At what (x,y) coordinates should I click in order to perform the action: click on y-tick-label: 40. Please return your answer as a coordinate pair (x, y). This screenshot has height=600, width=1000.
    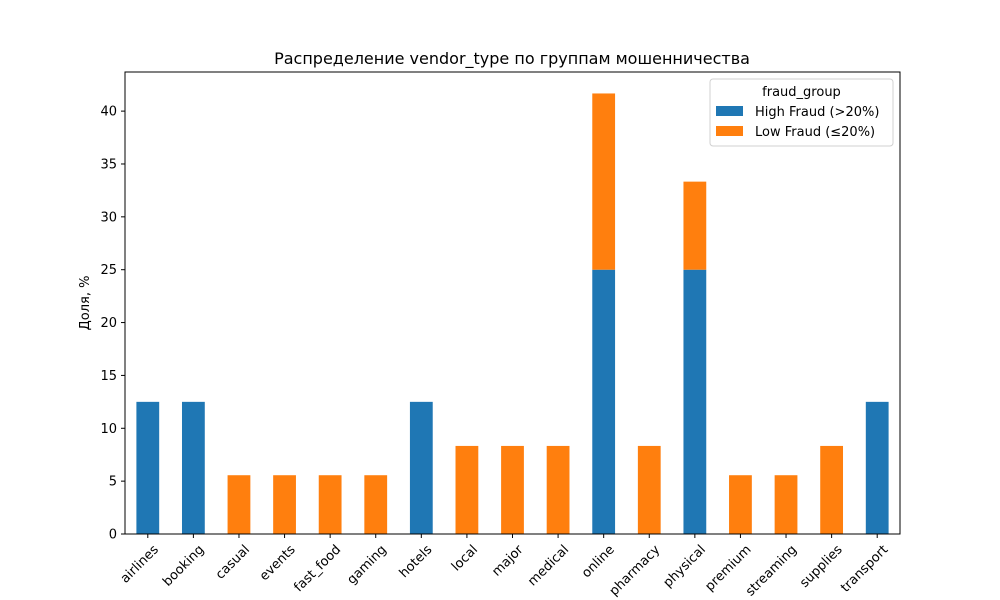
    Looking at the image, I should click on (108, 112).